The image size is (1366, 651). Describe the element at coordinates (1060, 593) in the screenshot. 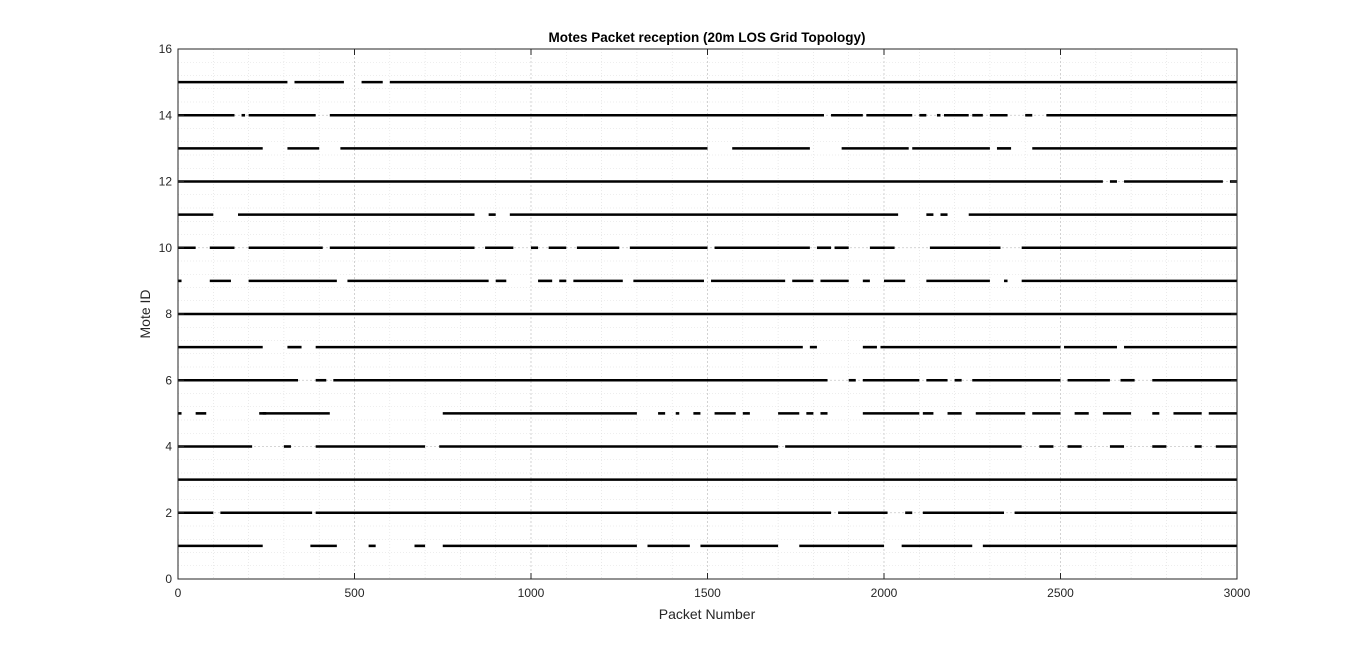

I see `x-tick-label: 2500` at that location.